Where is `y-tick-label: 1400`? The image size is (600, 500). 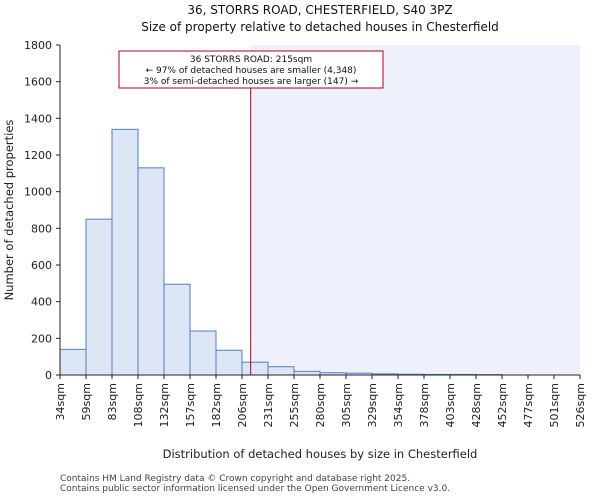 y-tick-label: 1400 is located at coordinates (38, 118).